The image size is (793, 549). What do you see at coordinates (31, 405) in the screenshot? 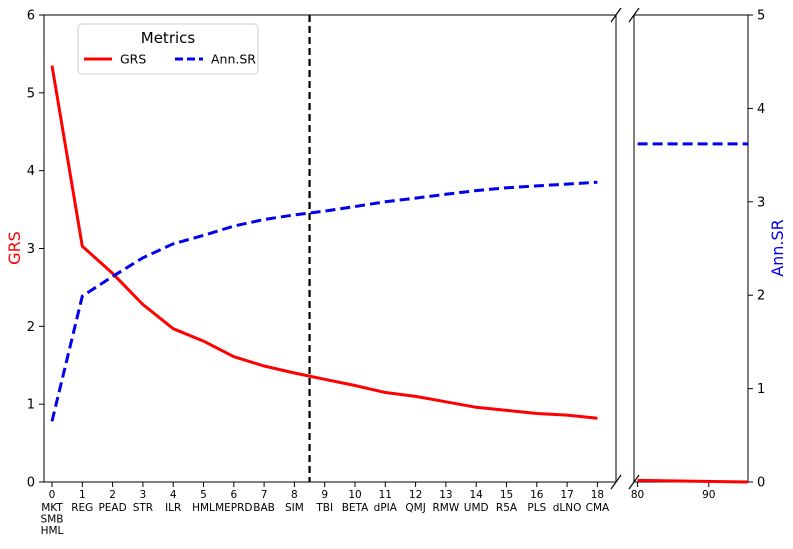
I see `y-left-tick-label: 1` at bounding box center [31, 405].